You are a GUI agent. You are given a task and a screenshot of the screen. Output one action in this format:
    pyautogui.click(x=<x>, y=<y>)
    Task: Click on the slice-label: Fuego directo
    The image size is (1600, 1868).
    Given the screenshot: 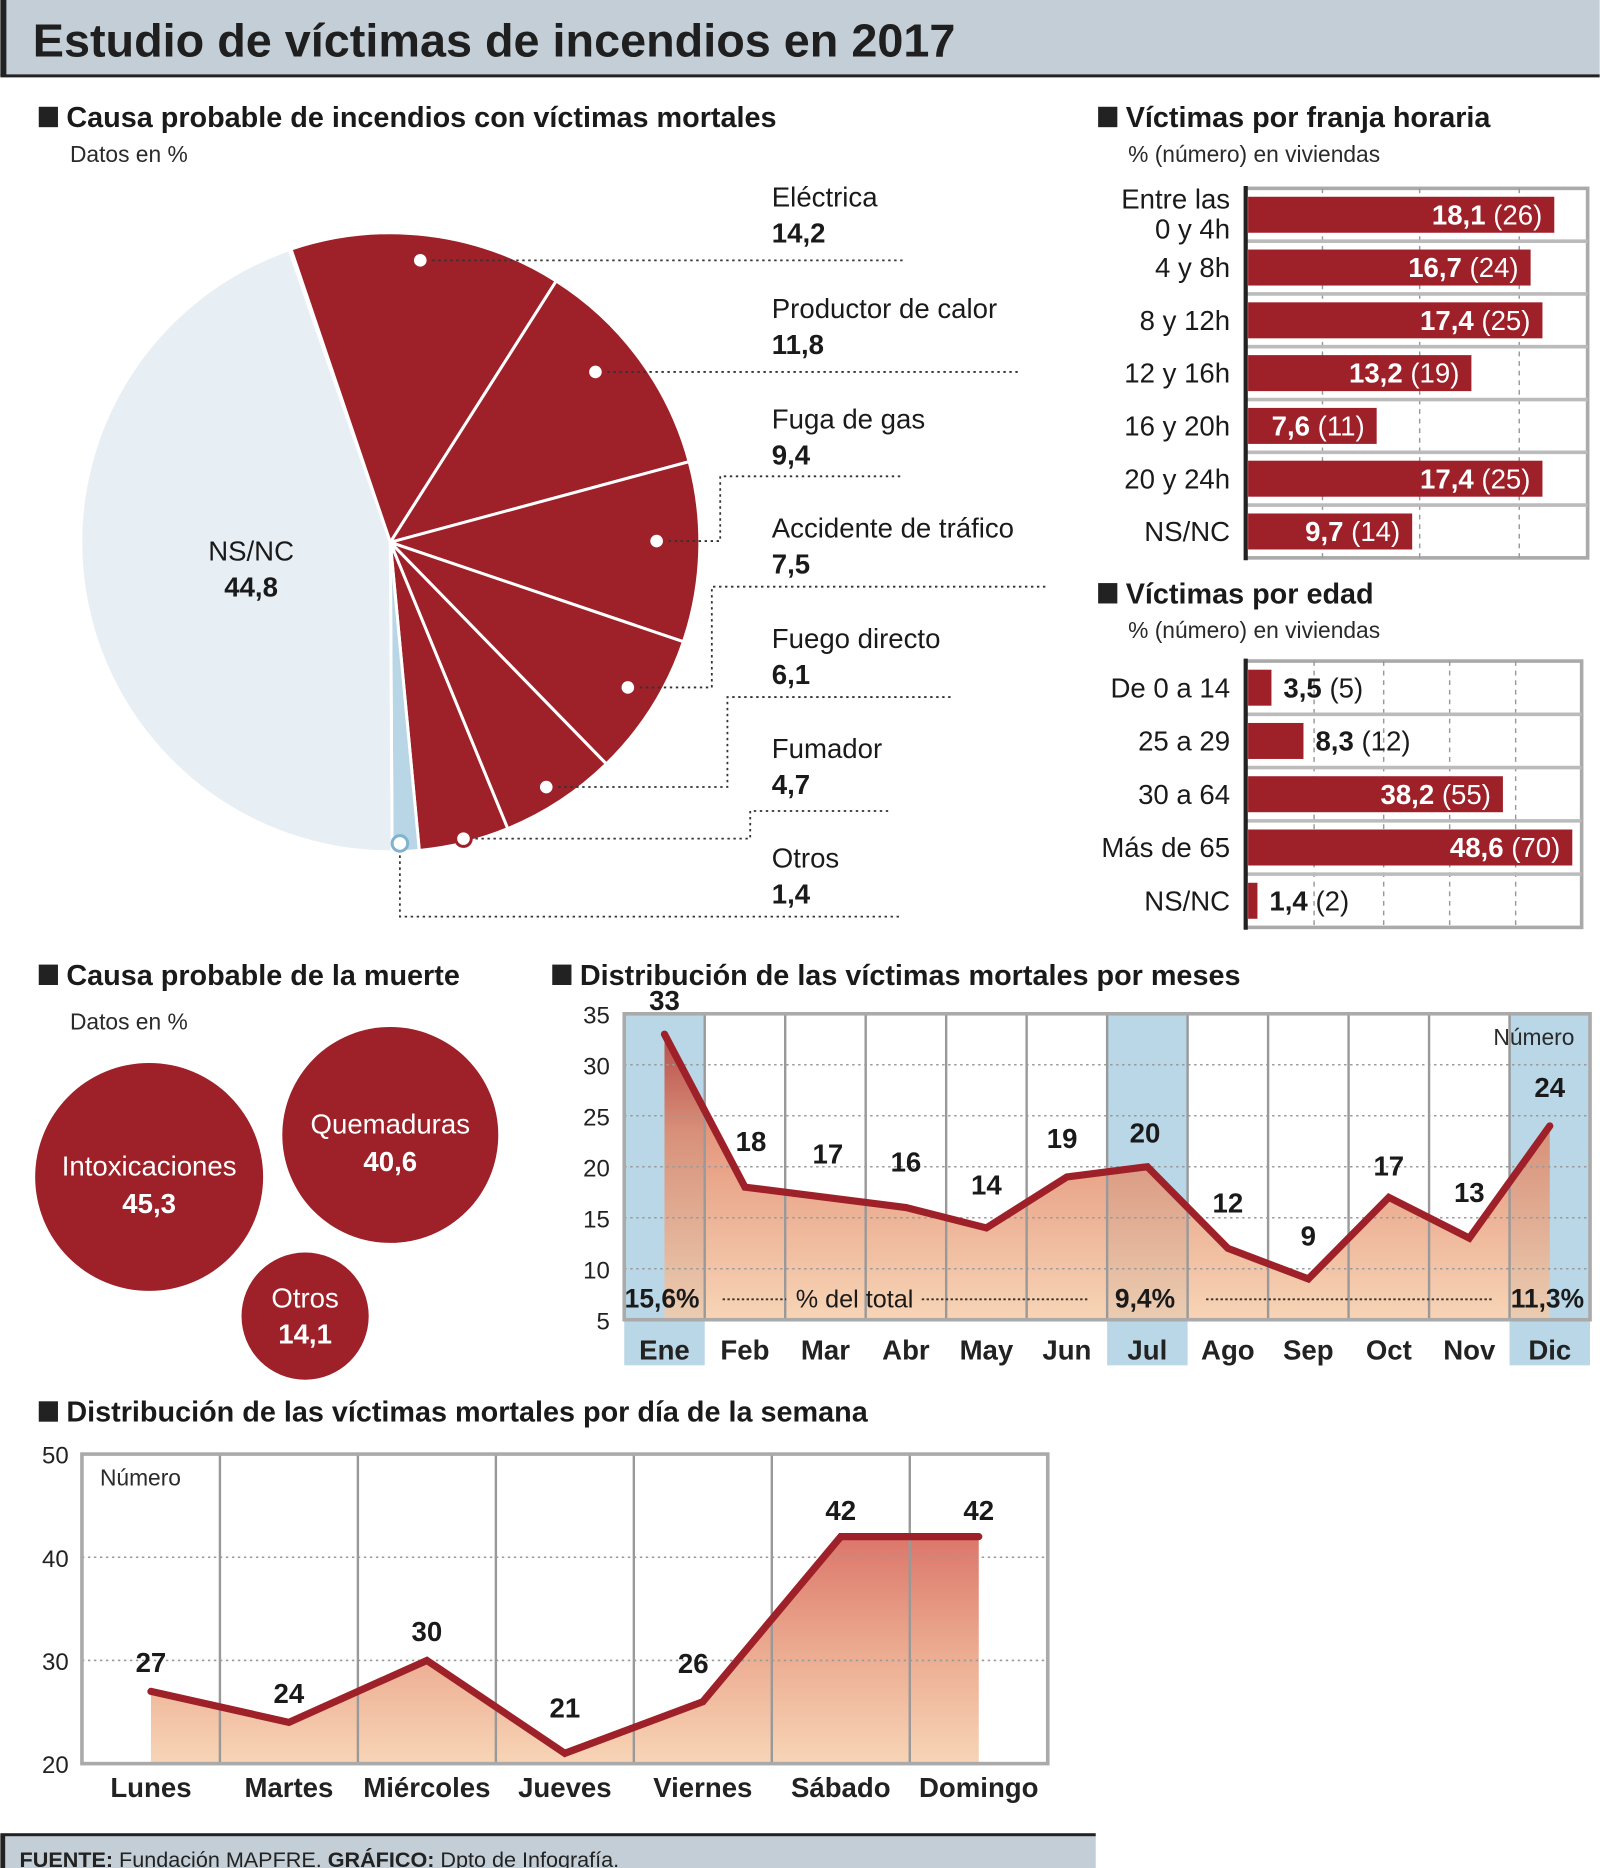 What is the action you would take?
    pyautogui.click(x=856, y=638)
    